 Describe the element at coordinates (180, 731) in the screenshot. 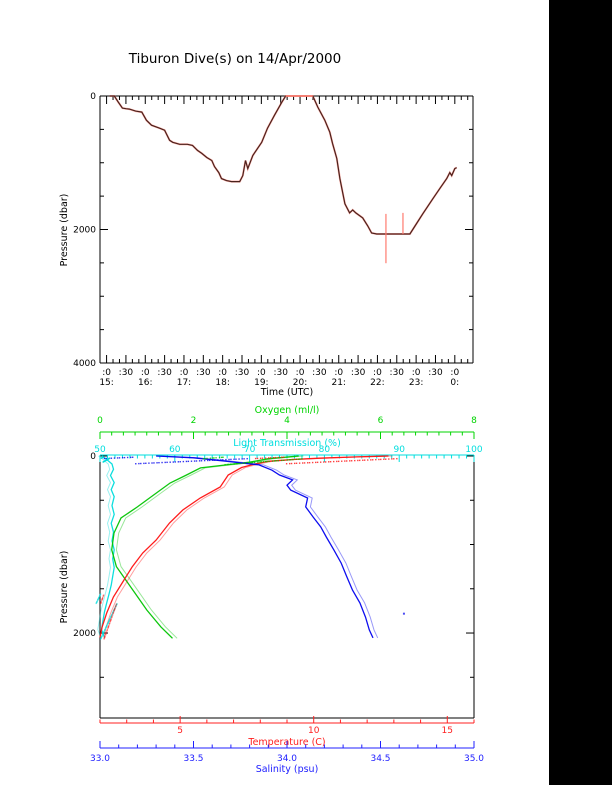

I see `svg-text: 5` at that location.